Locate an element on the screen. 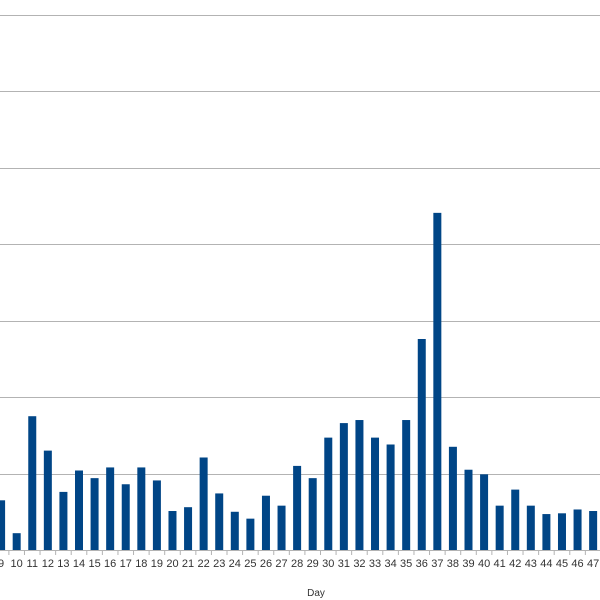  x-tick-label: 18 is located at coordinates (141, 564).